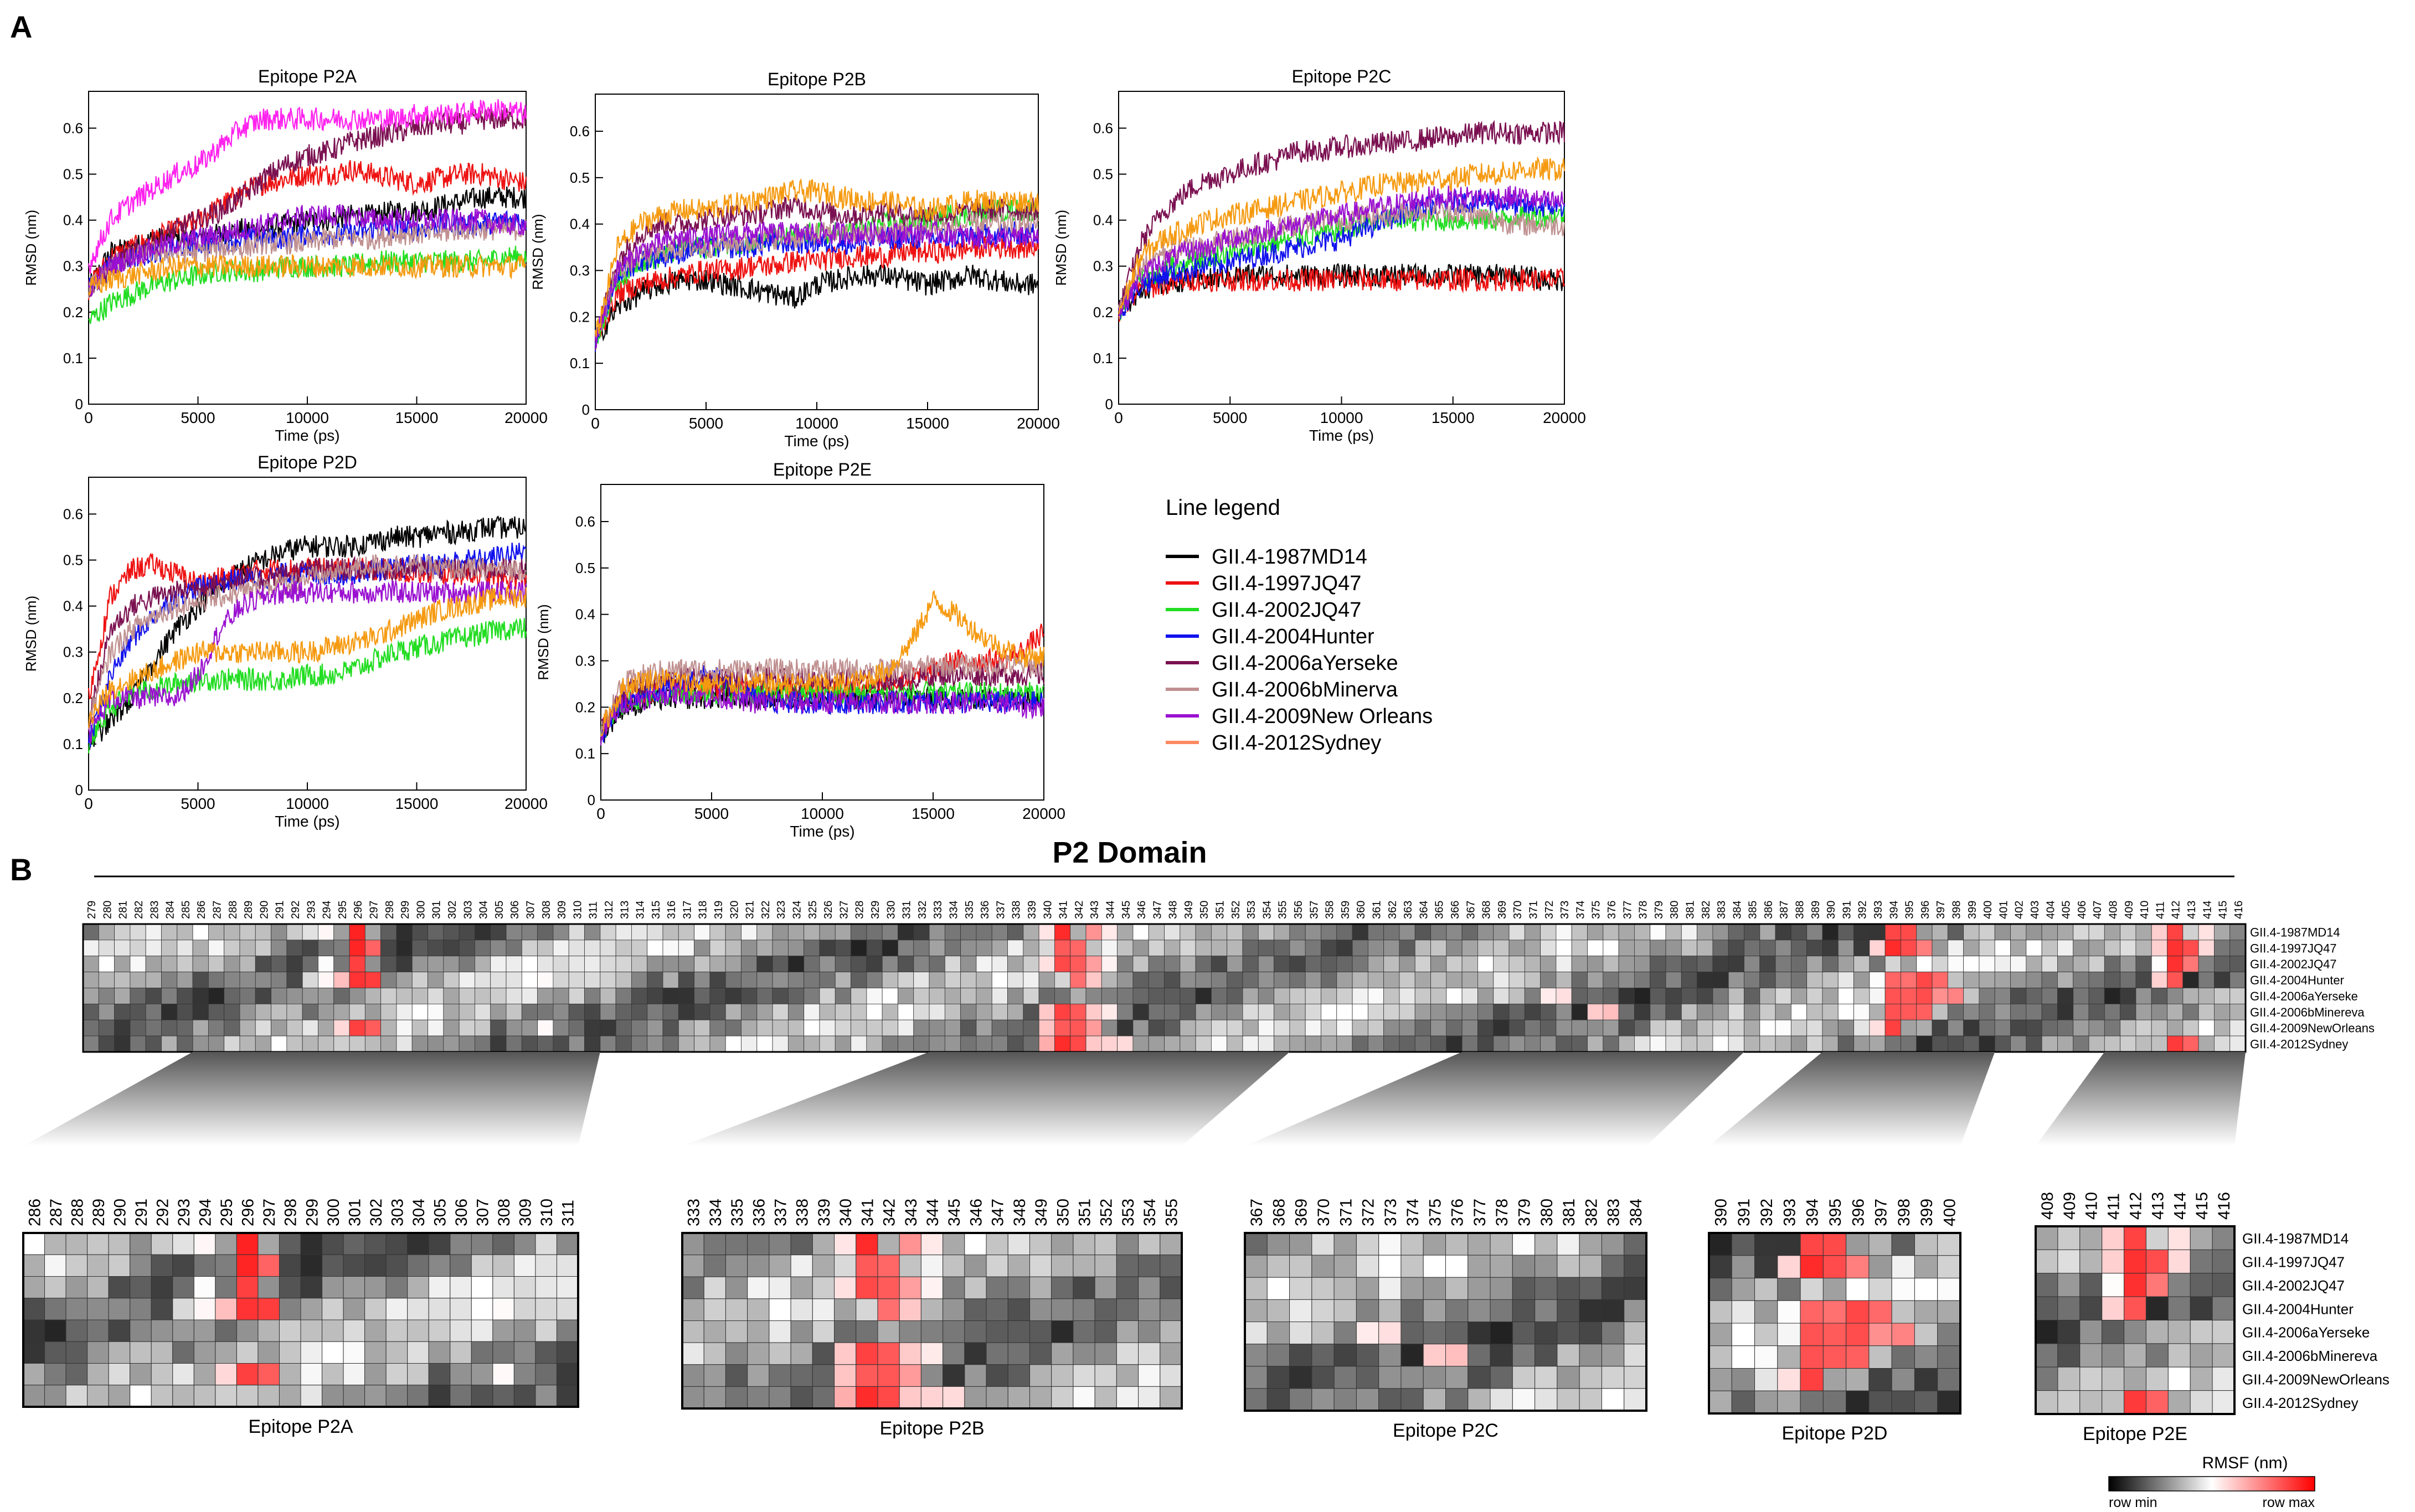 This screenshot has height=1512, width=2415. What do you see at coordinates (1286, 610) in the screenshot?
I see `legend-label-3: GII.4-2002JQ47` at bounding box center [1286, 610].